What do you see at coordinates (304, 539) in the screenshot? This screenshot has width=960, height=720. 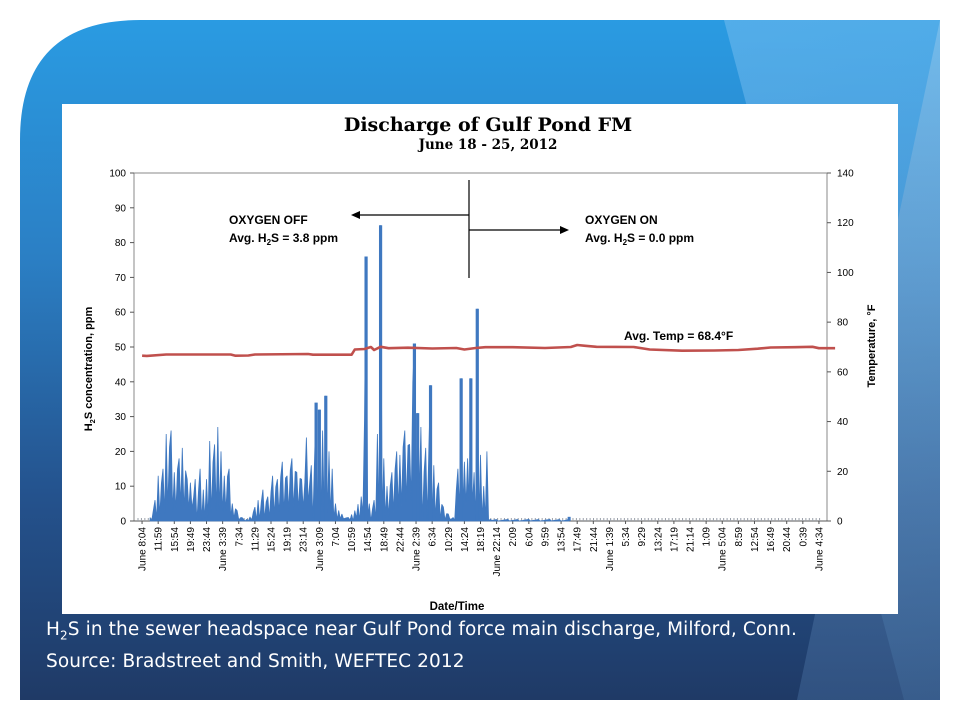 I see `x-tick-label: 23:14` at bounding box center [304, 539].